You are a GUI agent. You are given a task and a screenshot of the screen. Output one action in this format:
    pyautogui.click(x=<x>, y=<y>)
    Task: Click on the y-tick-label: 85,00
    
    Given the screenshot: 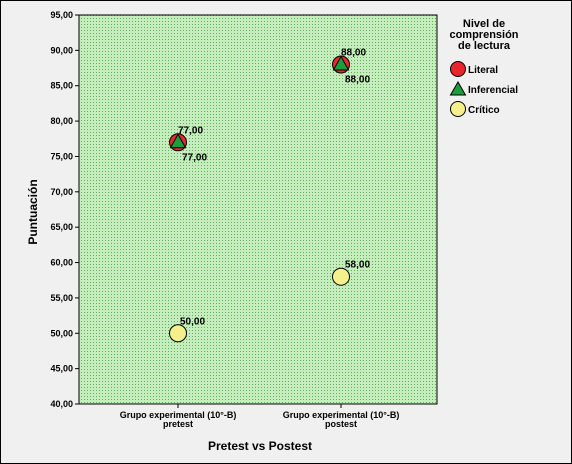 What is the action you would take?
    pyautogui.click(x=61, y=86)
    